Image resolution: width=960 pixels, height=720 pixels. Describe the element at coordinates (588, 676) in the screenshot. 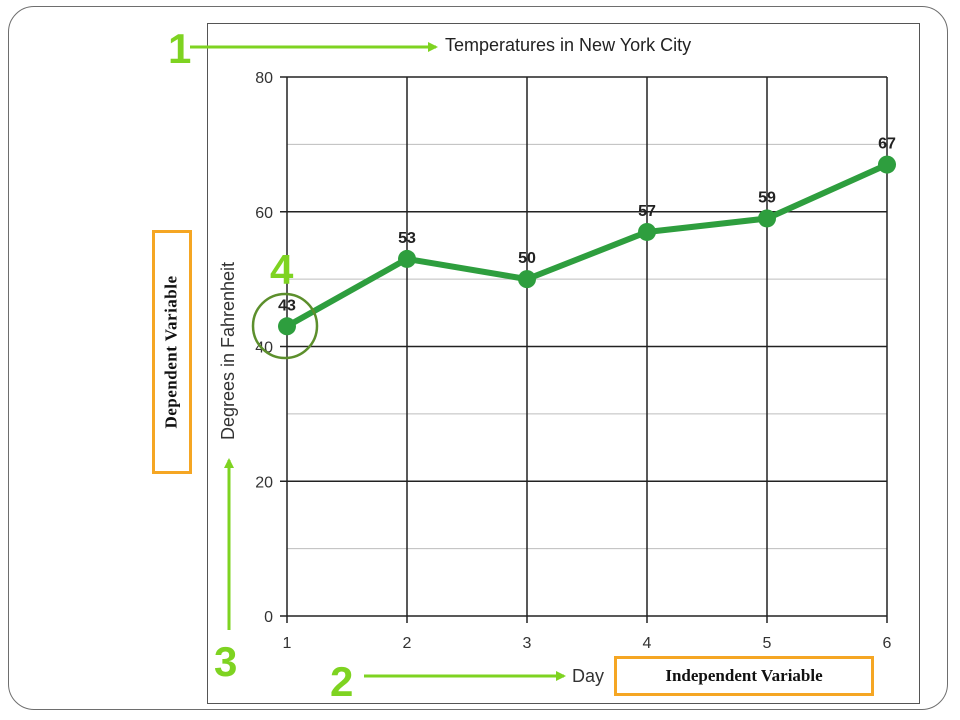

I see `x-axis-title: Day` at that location.